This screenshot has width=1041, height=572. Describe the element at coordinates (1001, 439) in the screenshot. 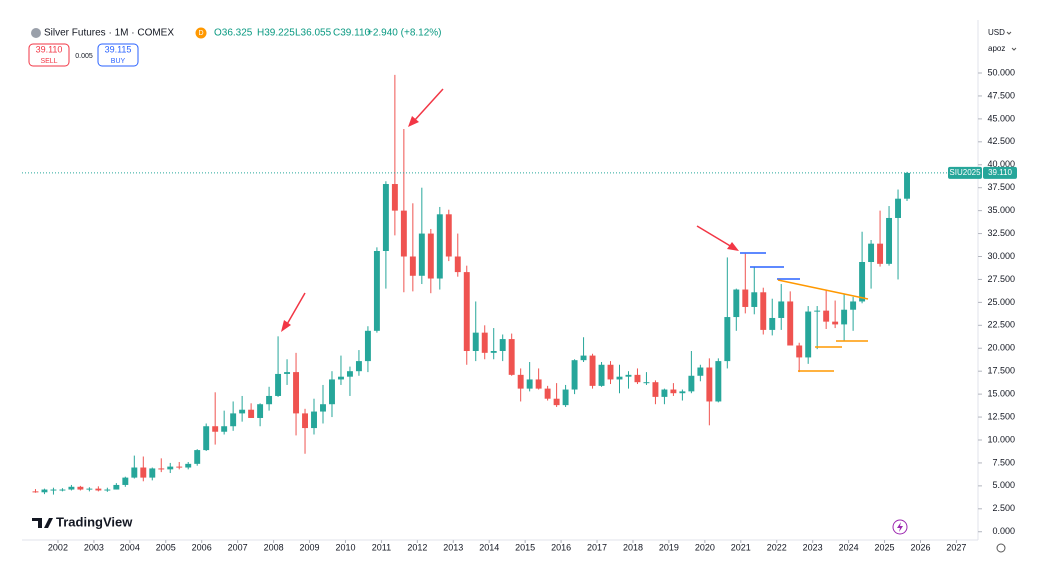

I see `y-tick-label: 10.000` at that location.